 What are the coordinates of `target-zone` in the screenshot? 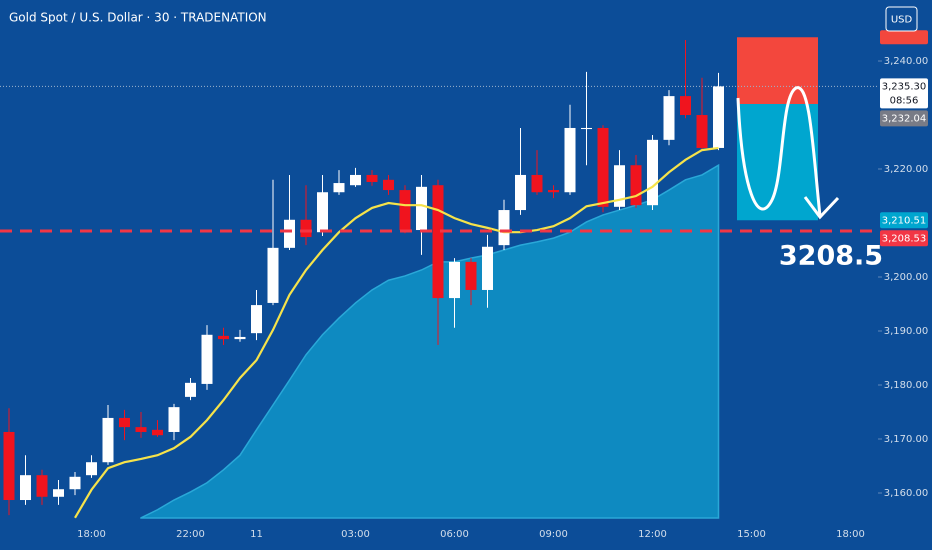 It's located at (777, 162).